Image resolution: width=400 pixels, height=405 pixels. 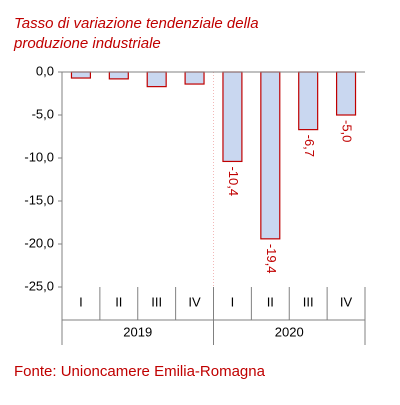 What do you see at coordinates (39, 285) in the screenshot?
I see `y-tick-label: -25,0` at bounding box center [39, 285].